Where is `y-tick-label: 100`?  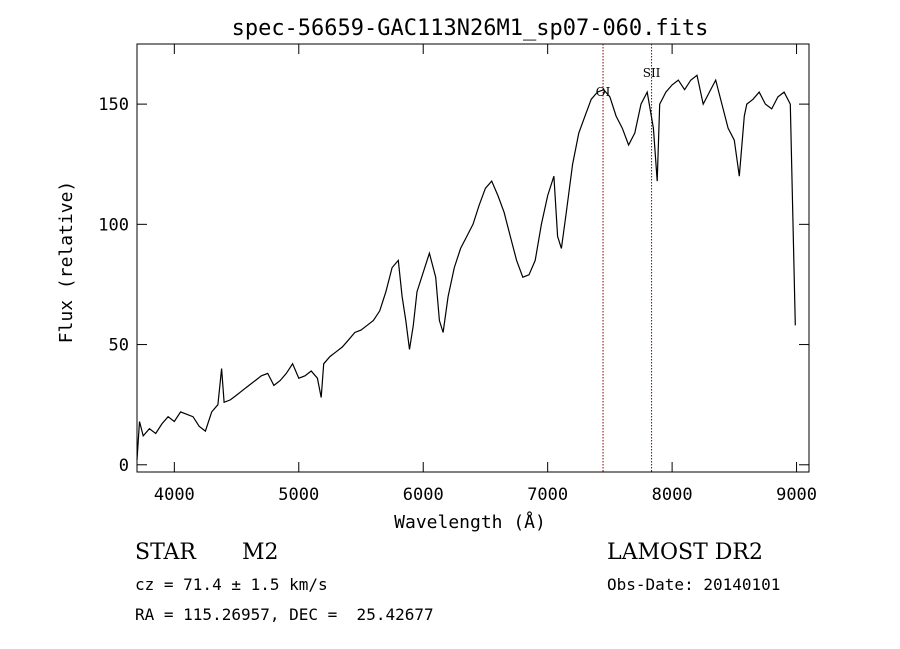
y-tick-label: 100 is located at coordinates (113, 225).